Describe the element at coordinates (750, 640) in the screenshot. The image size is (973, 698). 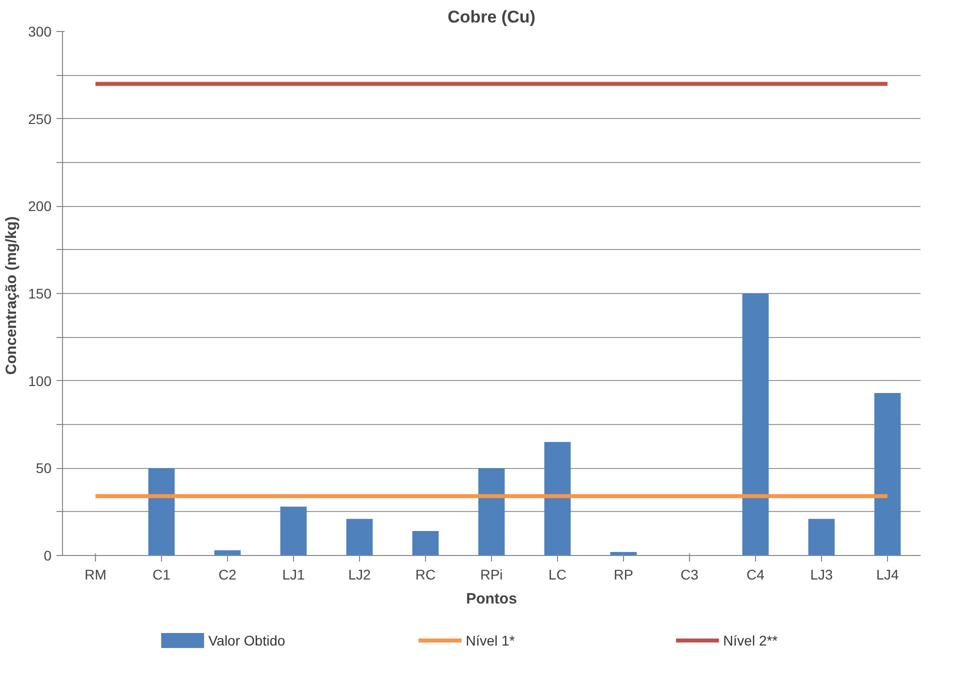
I see `legend-label: Nível 2**` at that location.